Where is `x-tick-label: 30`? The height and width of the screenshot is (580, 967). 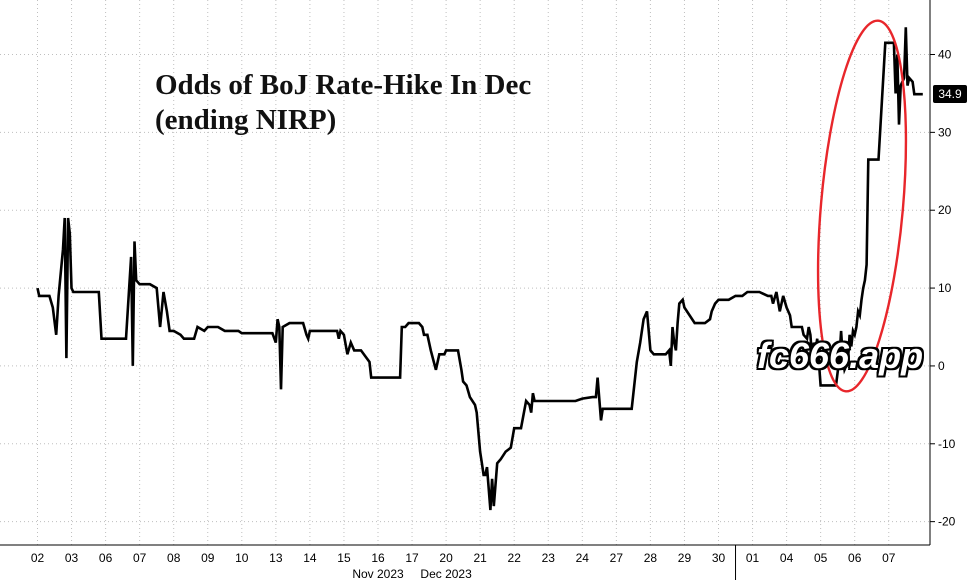 x-tick-label: 30 is located at coordinates (719, 558).